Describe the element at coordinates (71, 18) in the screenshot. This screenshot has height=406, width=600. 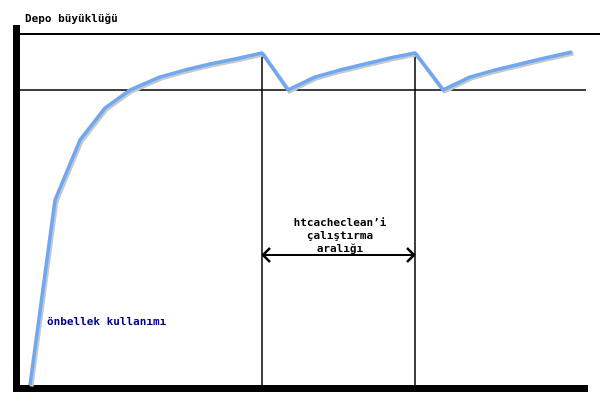
I see `y-axis-title: Depo büyüklüğü` at that location.